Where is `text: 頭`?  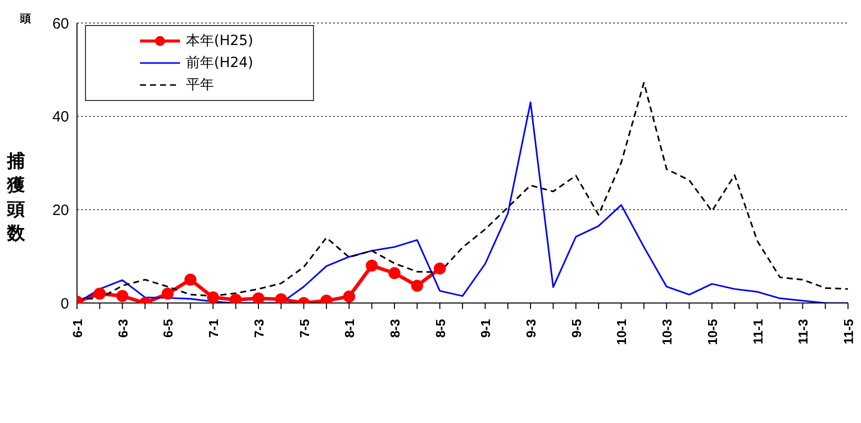
text: 頭 is located at coordinates (25, 18).